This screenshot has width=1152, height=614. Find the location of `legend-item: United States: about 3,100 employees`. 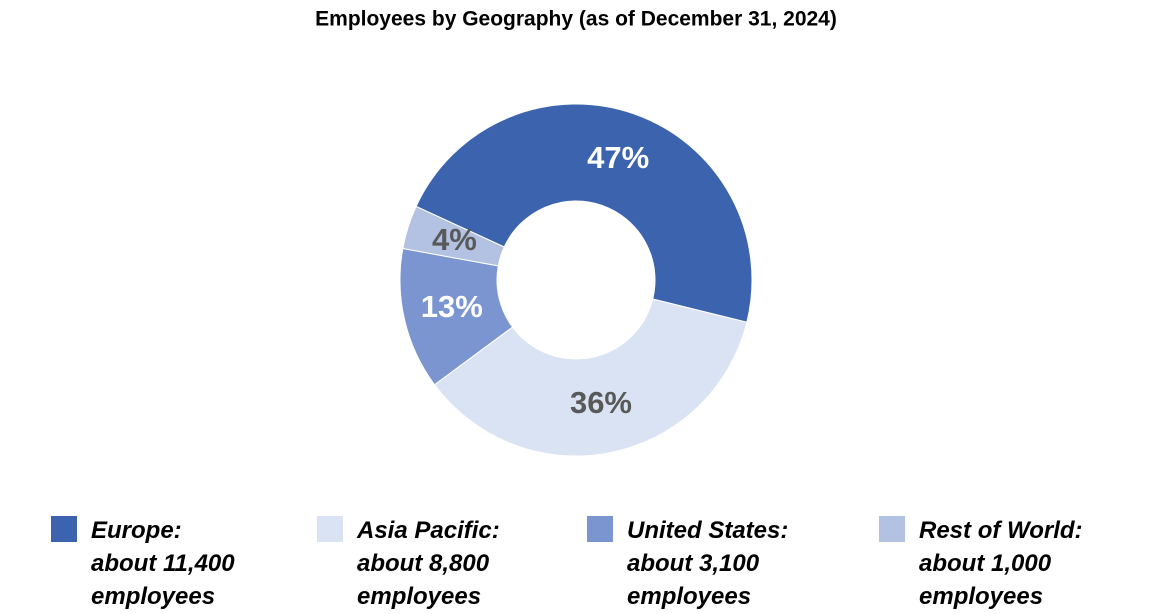

legend-item: United States: about 3,100 employees is located at coordinates (702, 563).